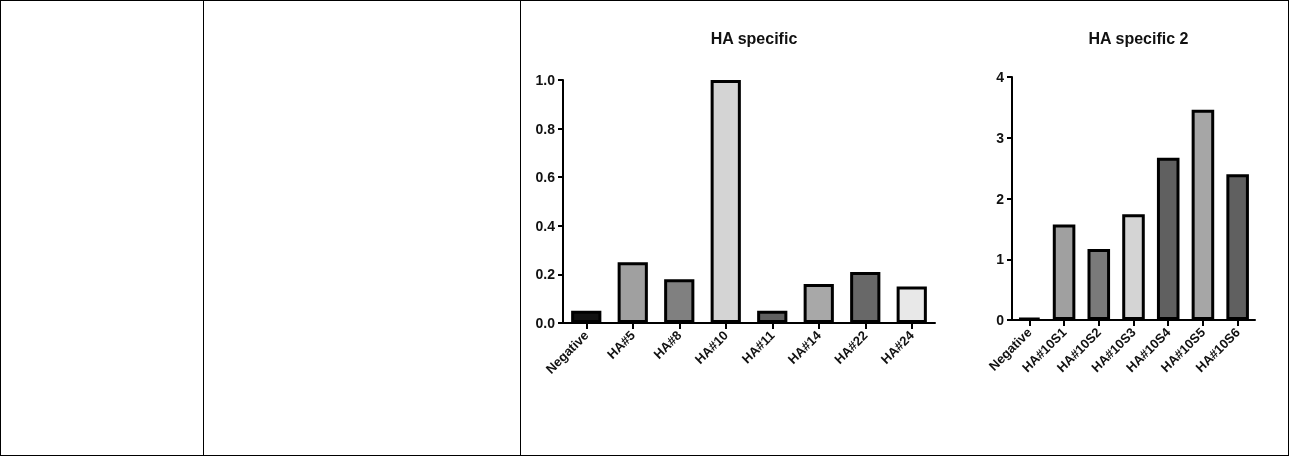  Describe the element at coordinates (1138, 38) in the screenshot. I see `chart-title: HA specific 2` at that location.